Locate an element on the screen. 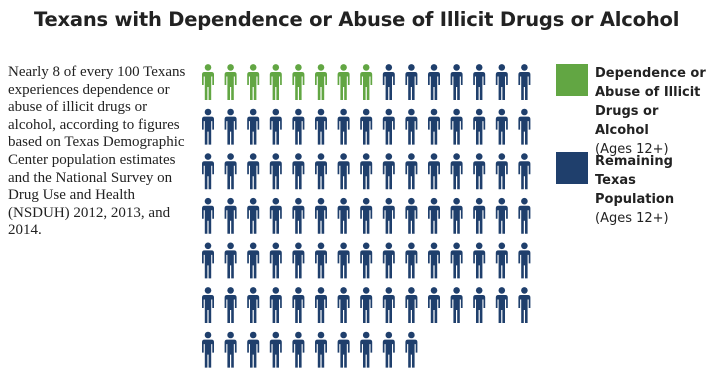 The width and height of the screenshot is (706, 368). legend-label-line: Abuse of Illicit is located at coordinates (648, 92).